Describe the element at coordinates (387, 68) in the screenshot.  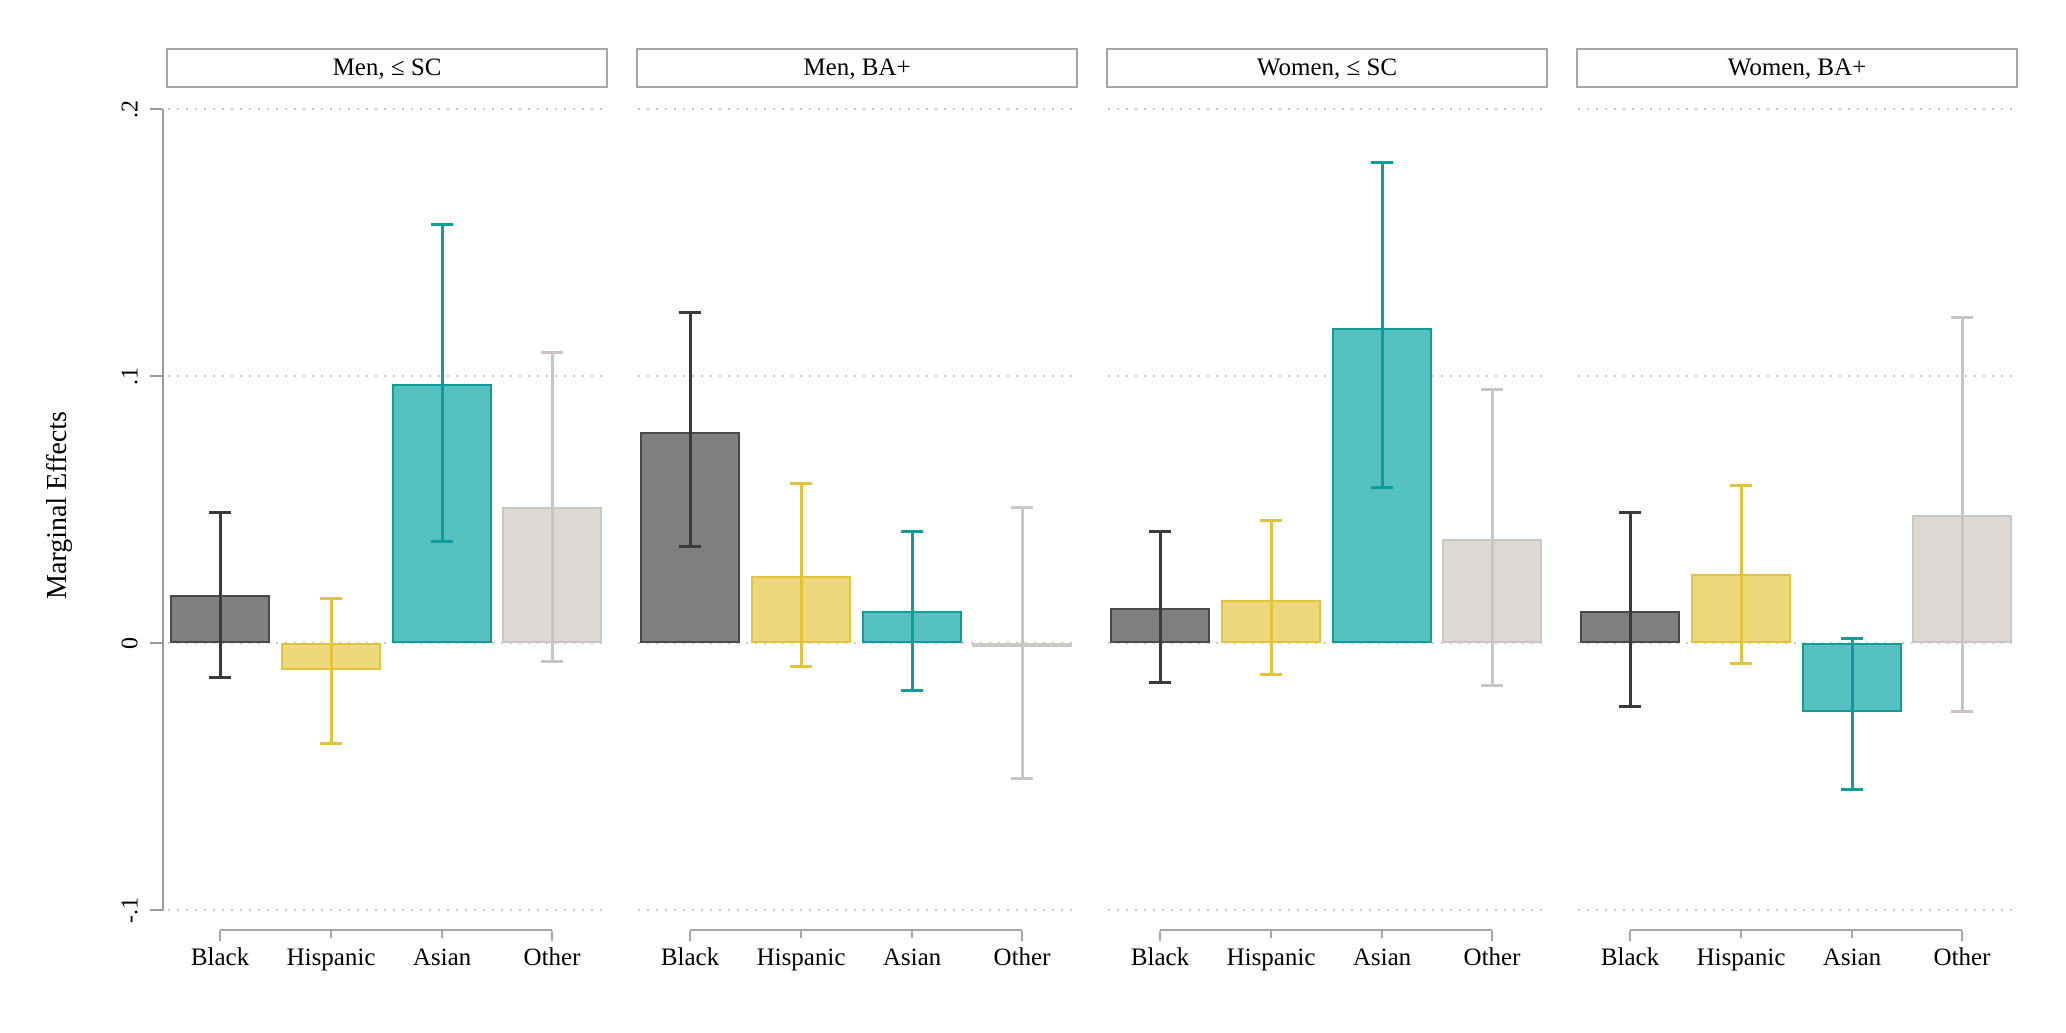
I see `panel-title-box: Men, ≤ SC` at that location.